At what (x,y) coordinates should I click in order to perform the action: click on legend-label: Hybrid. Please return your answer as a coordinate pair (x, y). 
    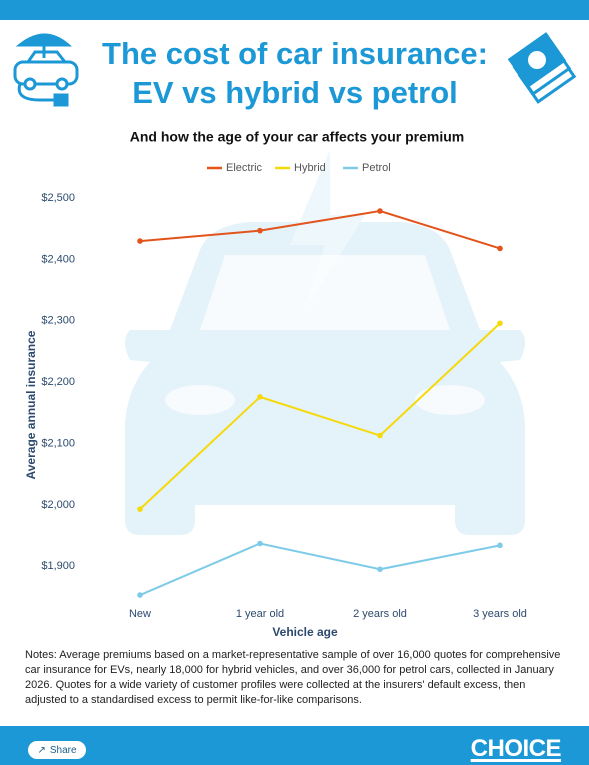
    Looking at the image, I should click on (310, 168).